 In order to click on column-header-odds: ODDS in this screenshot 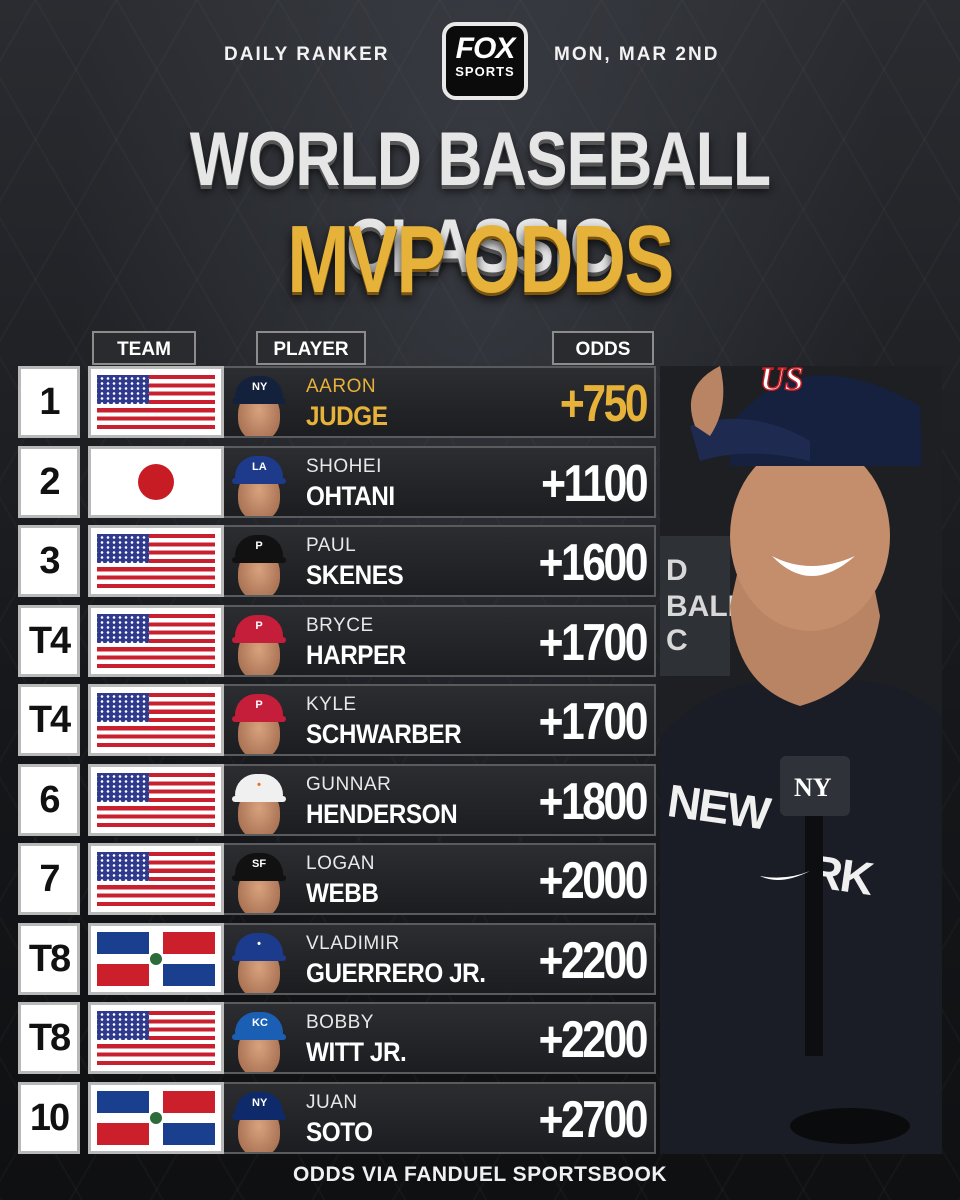, I will do `click(603, 348)`.